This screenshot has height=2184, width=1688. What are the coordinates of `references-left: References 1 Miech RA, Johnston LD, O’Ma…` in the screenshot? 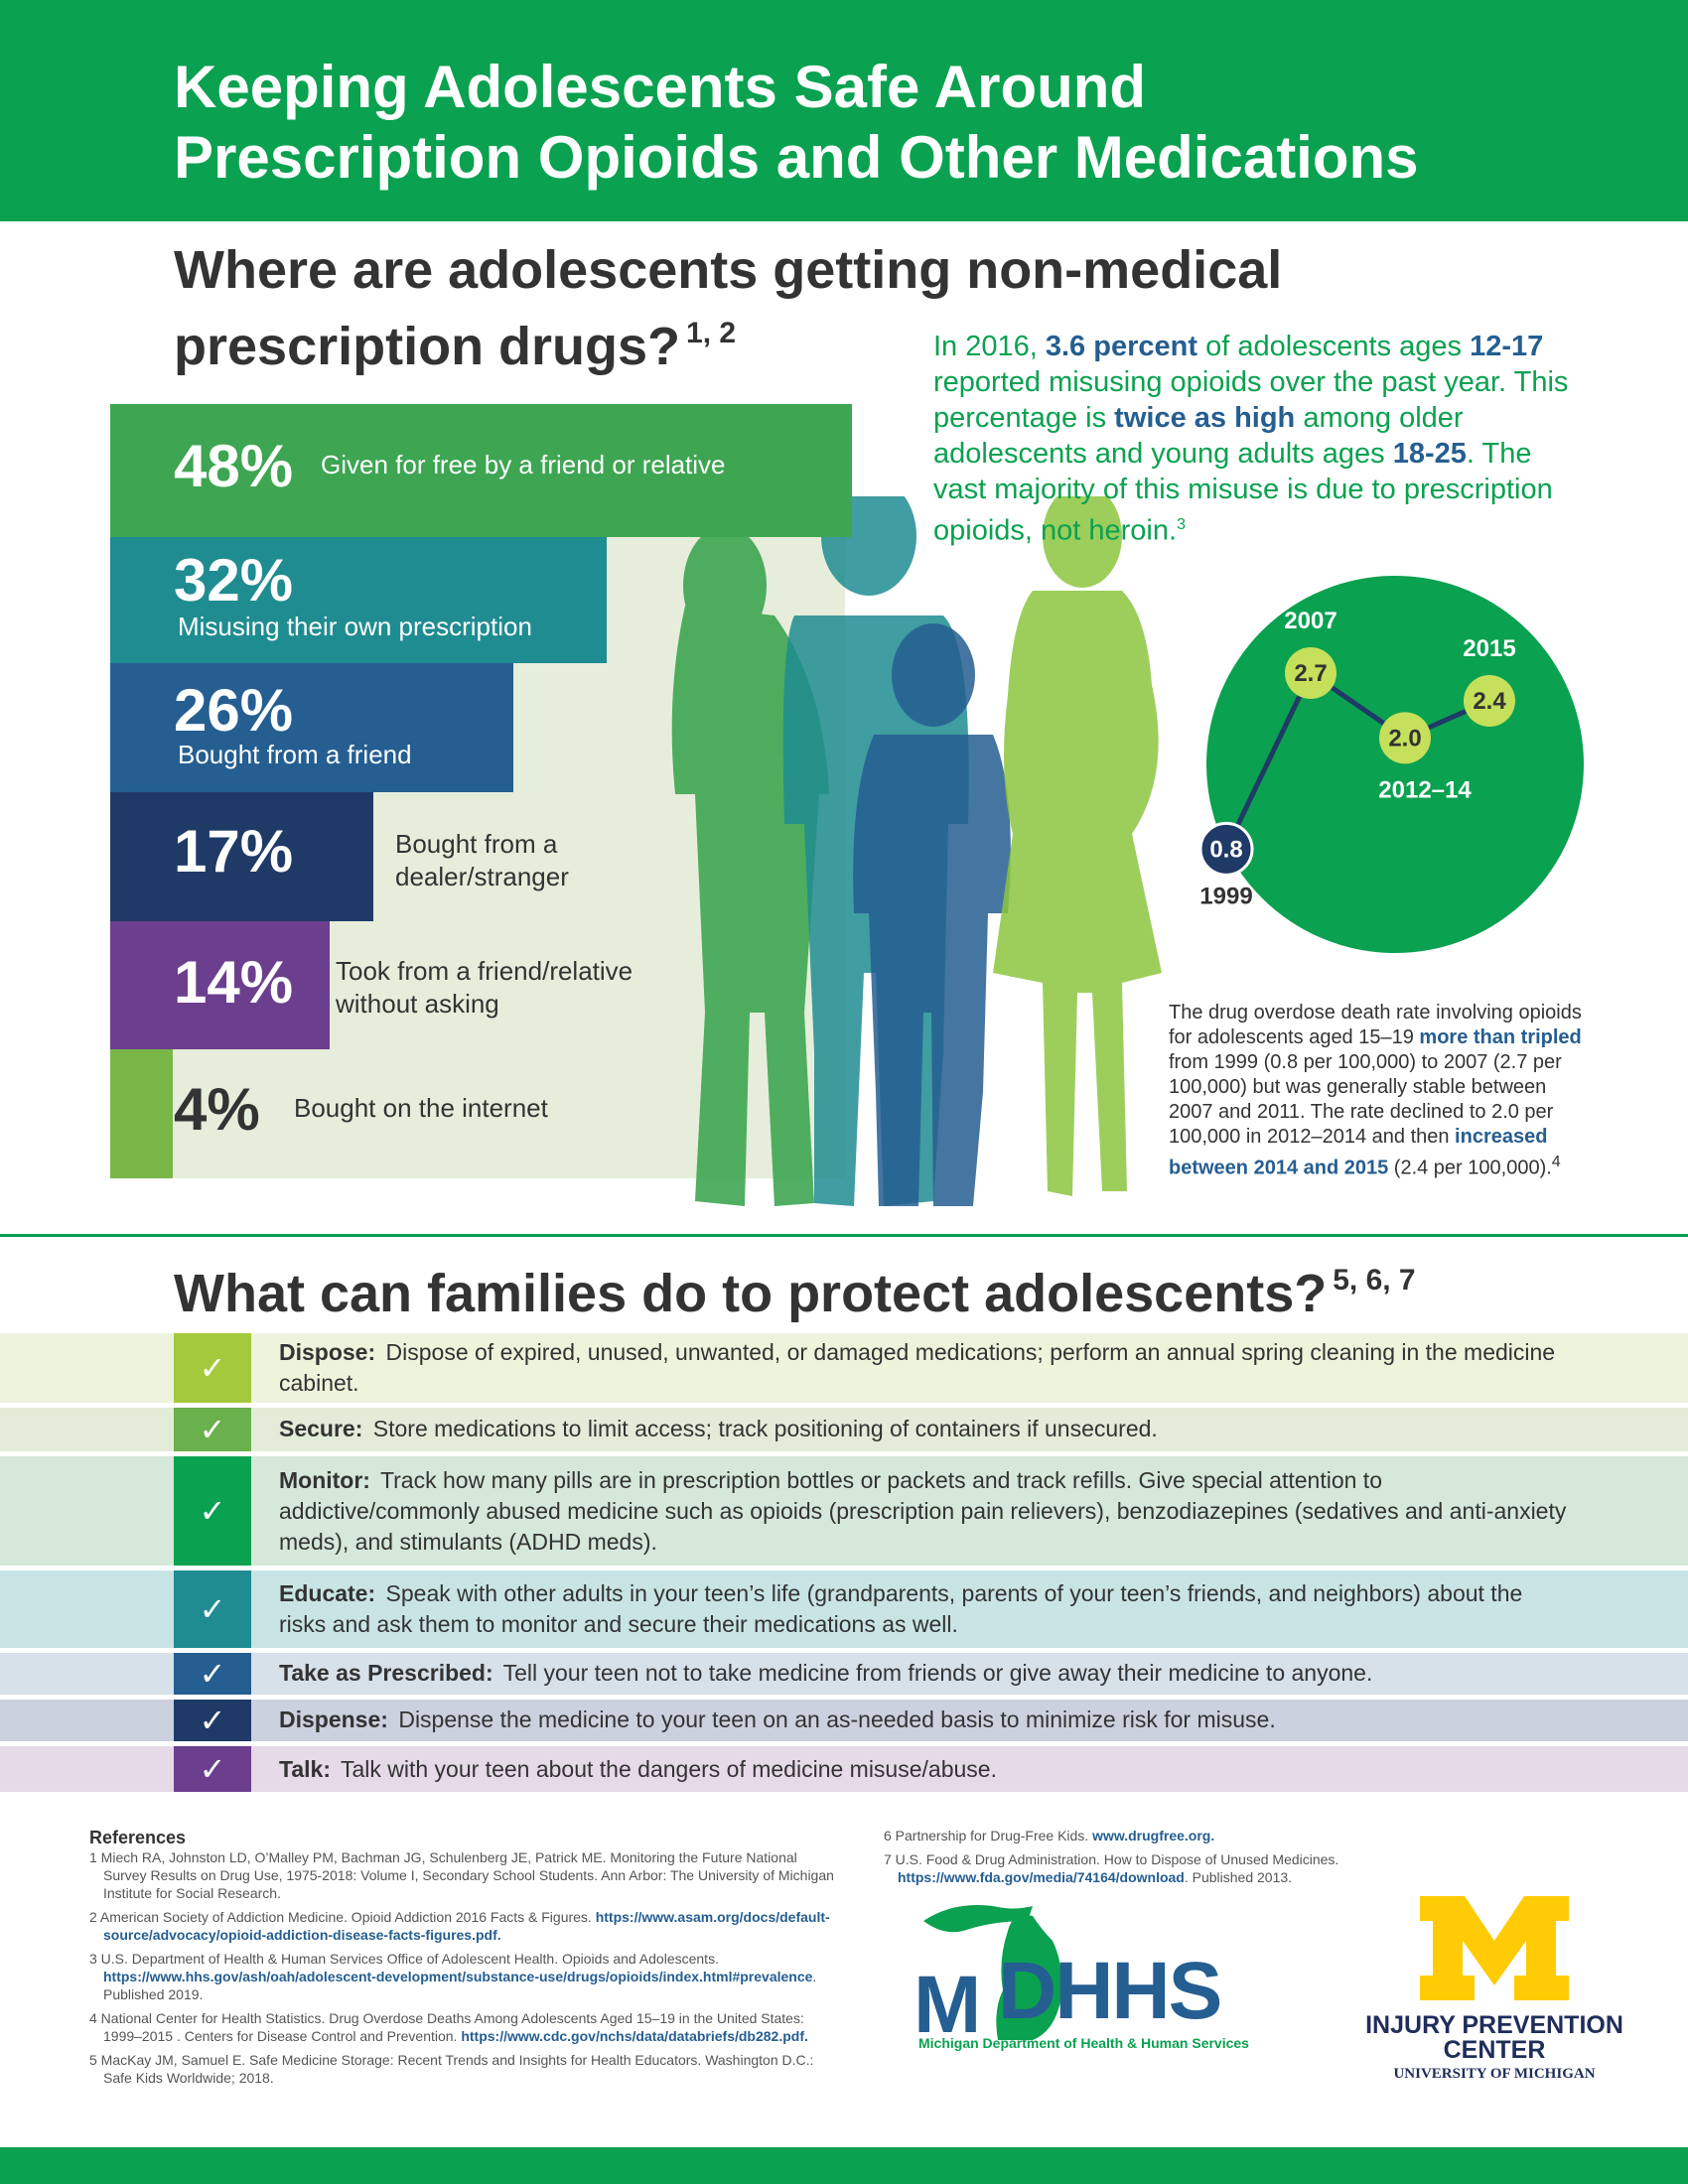 It's located at (466, 1960).